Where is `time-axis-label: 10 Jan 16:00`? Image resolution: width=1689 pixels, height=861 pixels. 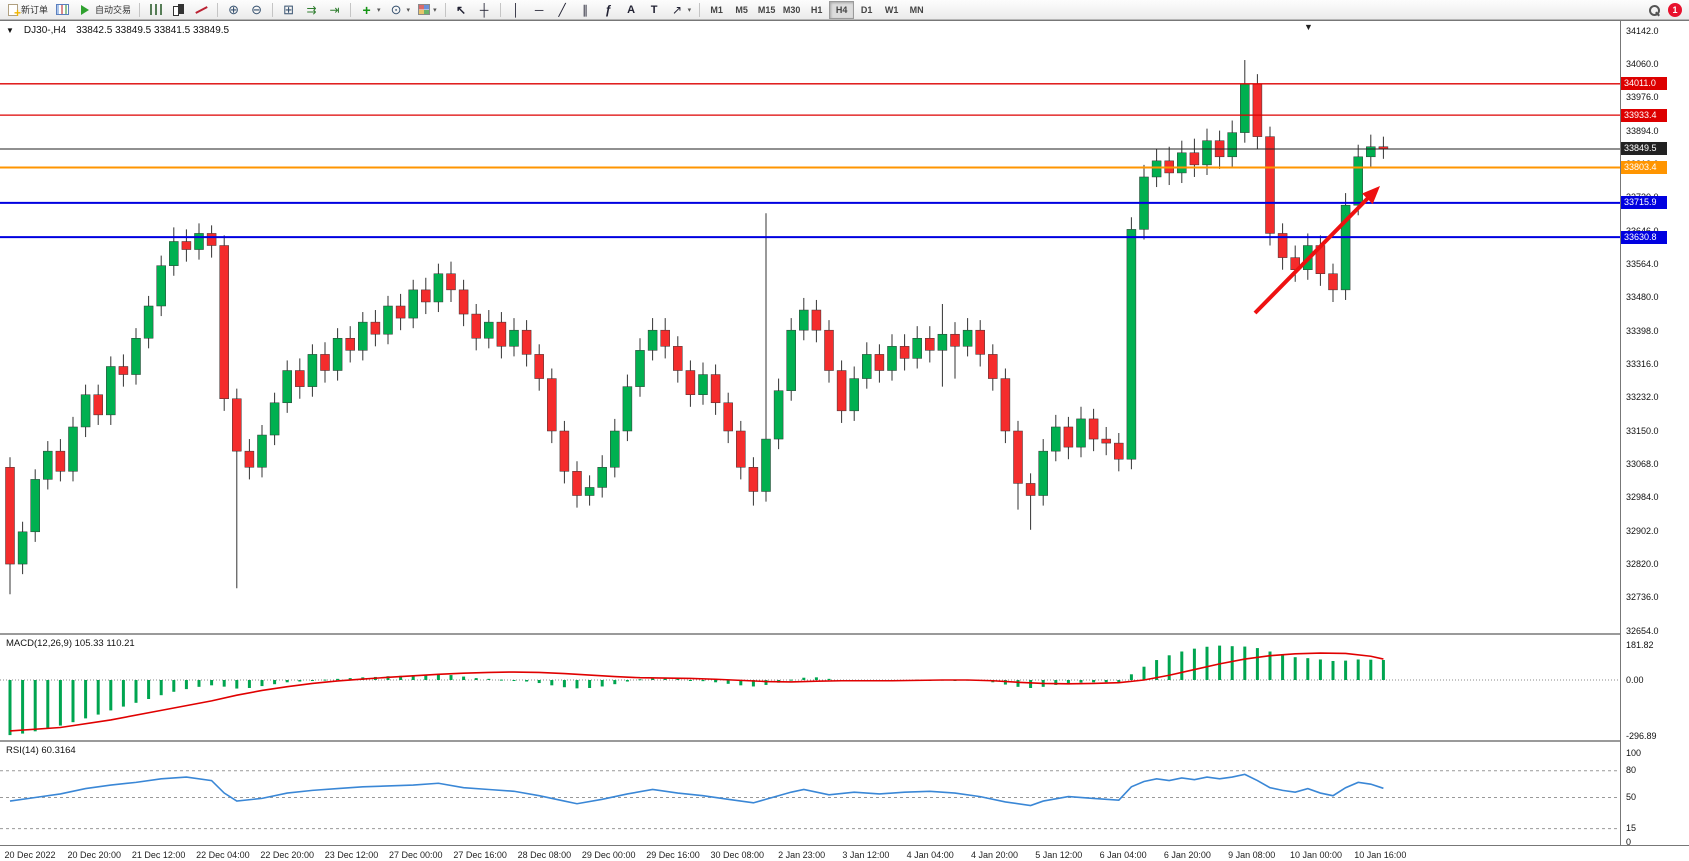
time-axis-label: 10 Jan 16:00 is located at coordinates (1380, 855).